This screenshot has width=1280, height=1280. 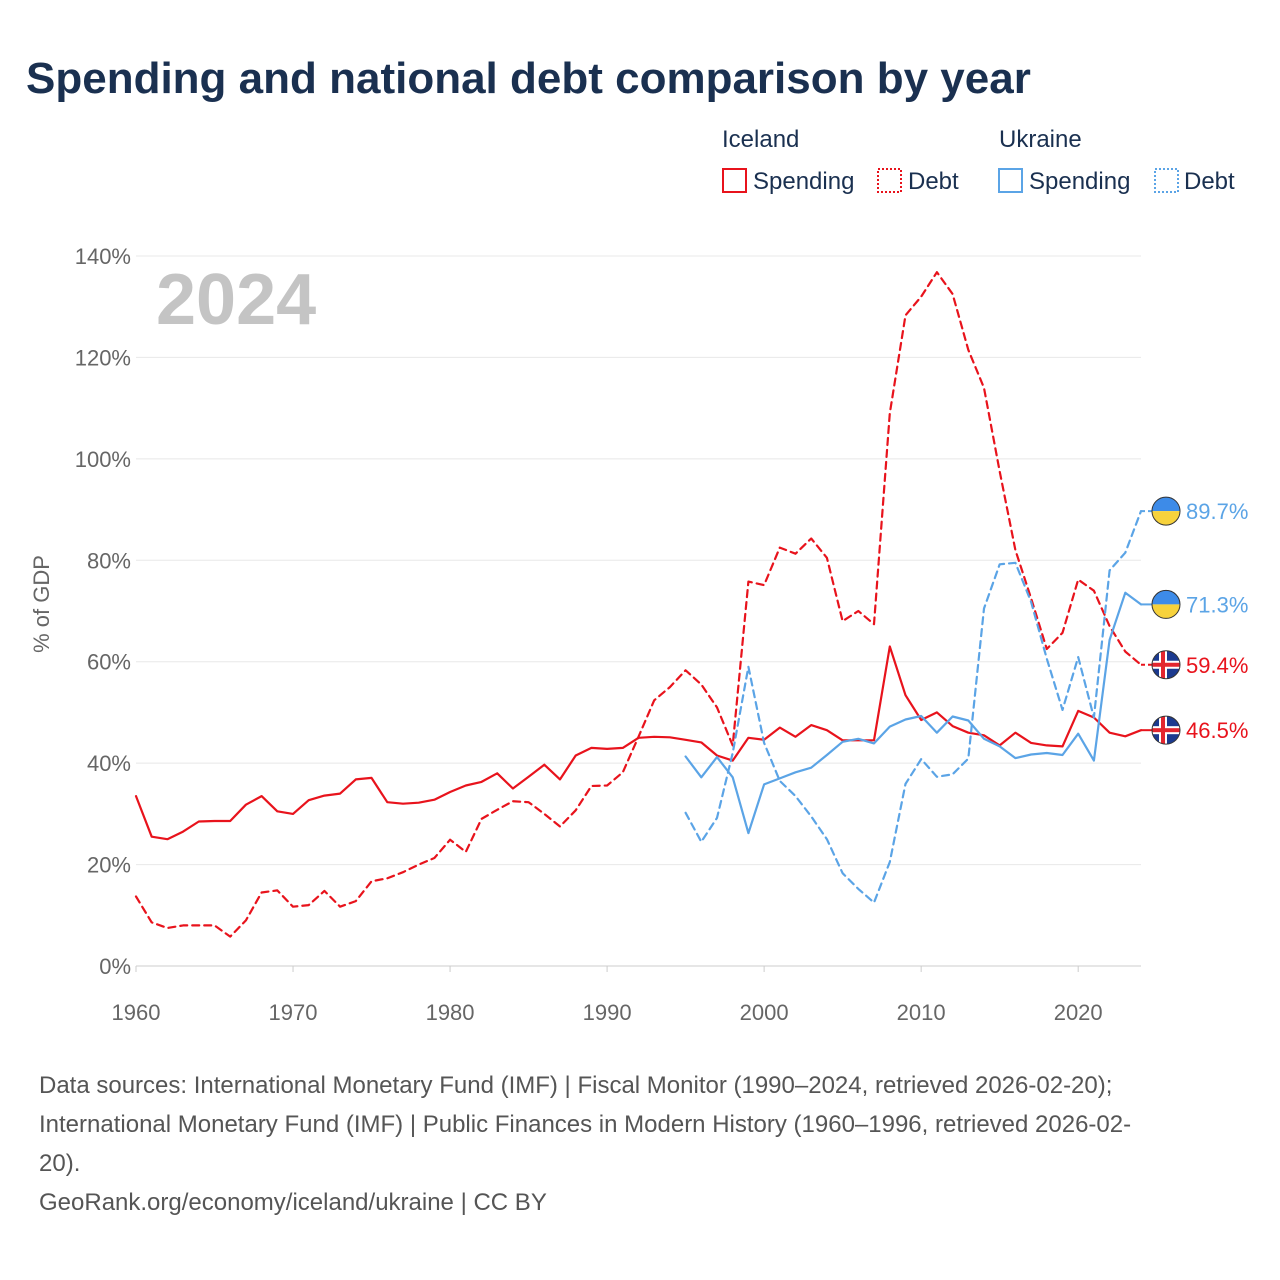 What do you see at coordinates (1194, 620) in the screenshot?
I see `end-labels: 46.5% 59.4% 71.3% 89.7%` at bounding box center [1194, 620].